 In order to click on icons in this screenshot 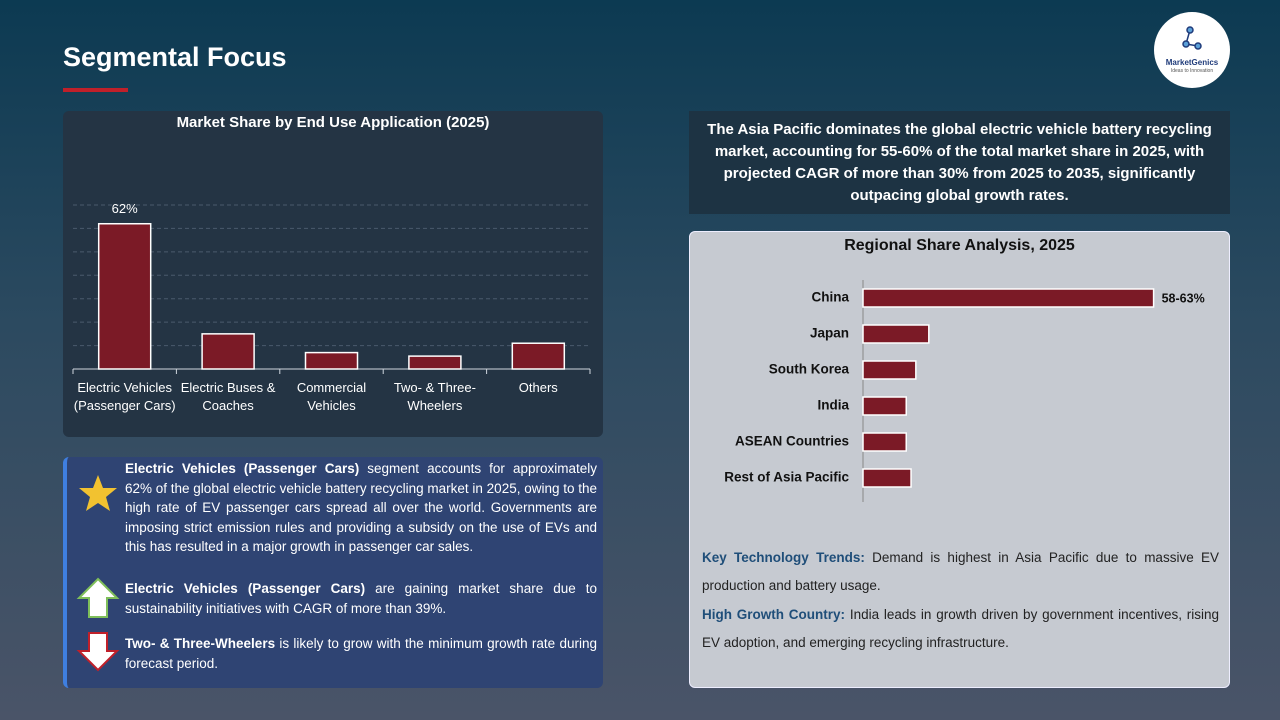, I will do `click(98, 573)`.